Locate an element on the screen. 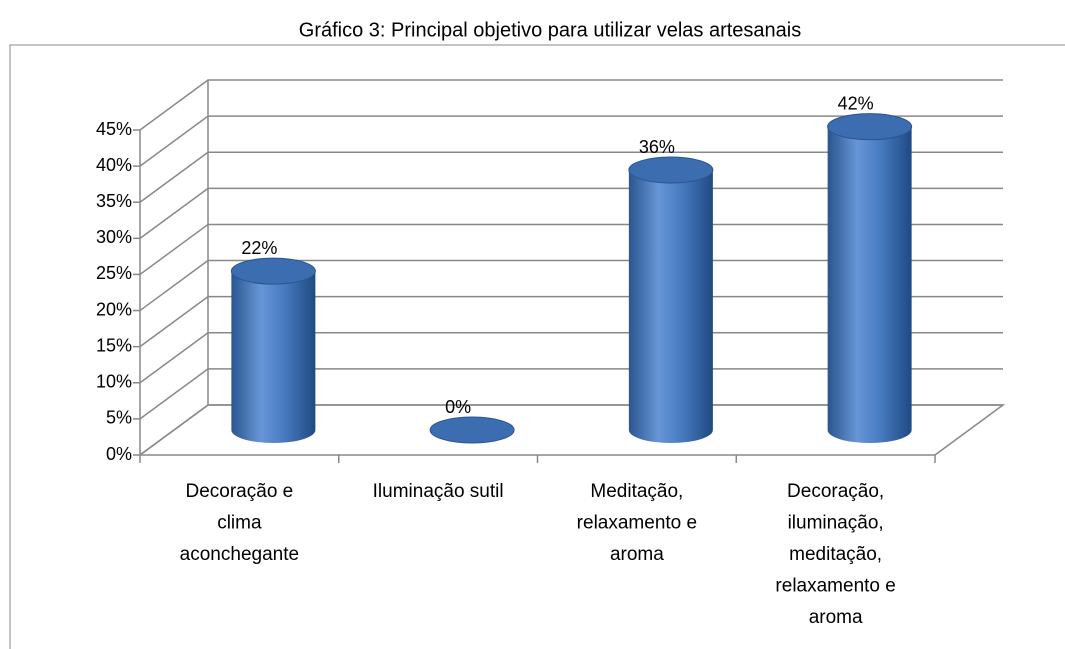  value-label: 22% is located at coordinates (259, 248).